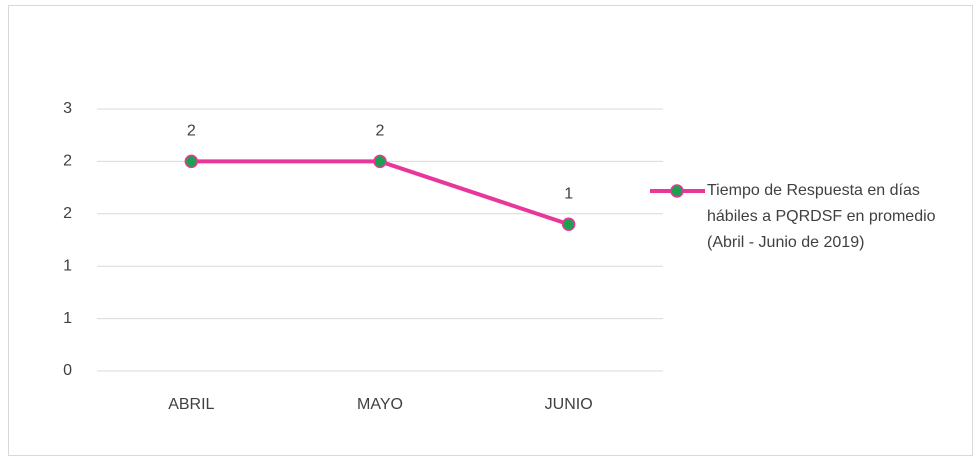 The image size is (980, 464). I want to click on x-tick-label: JUNIO, so click(569, 404).